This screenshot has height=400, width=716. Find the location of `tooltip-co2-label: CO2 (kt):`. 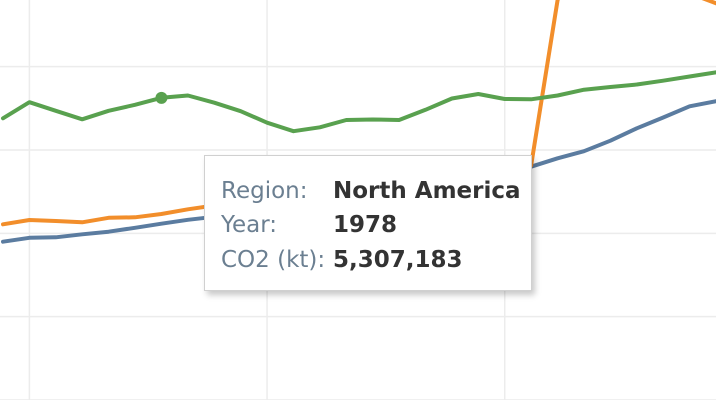

tooltip-co2-label: CO2 (kt): is located at coordinates (273, 260).